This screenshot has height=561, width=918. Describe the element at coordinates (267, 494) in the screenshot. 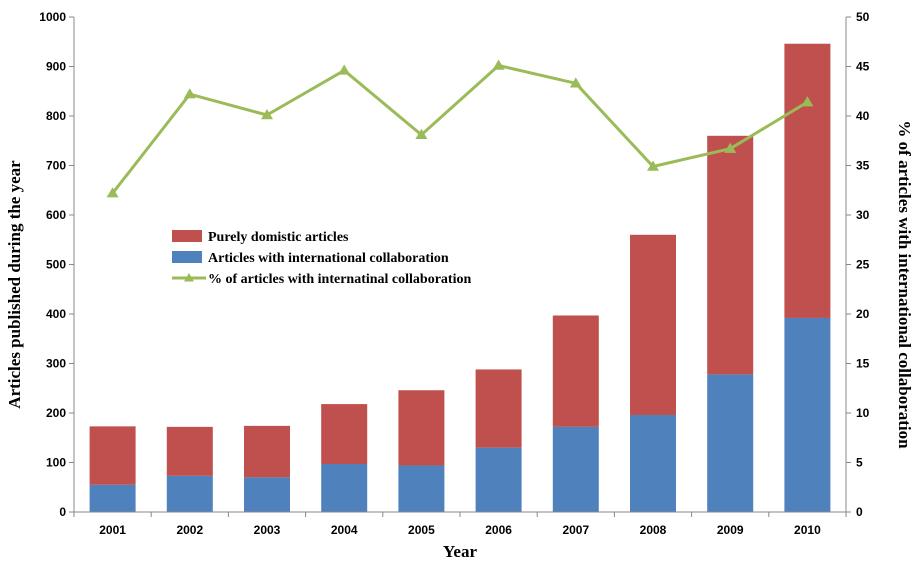

I see `bar-international-2003` at that location.